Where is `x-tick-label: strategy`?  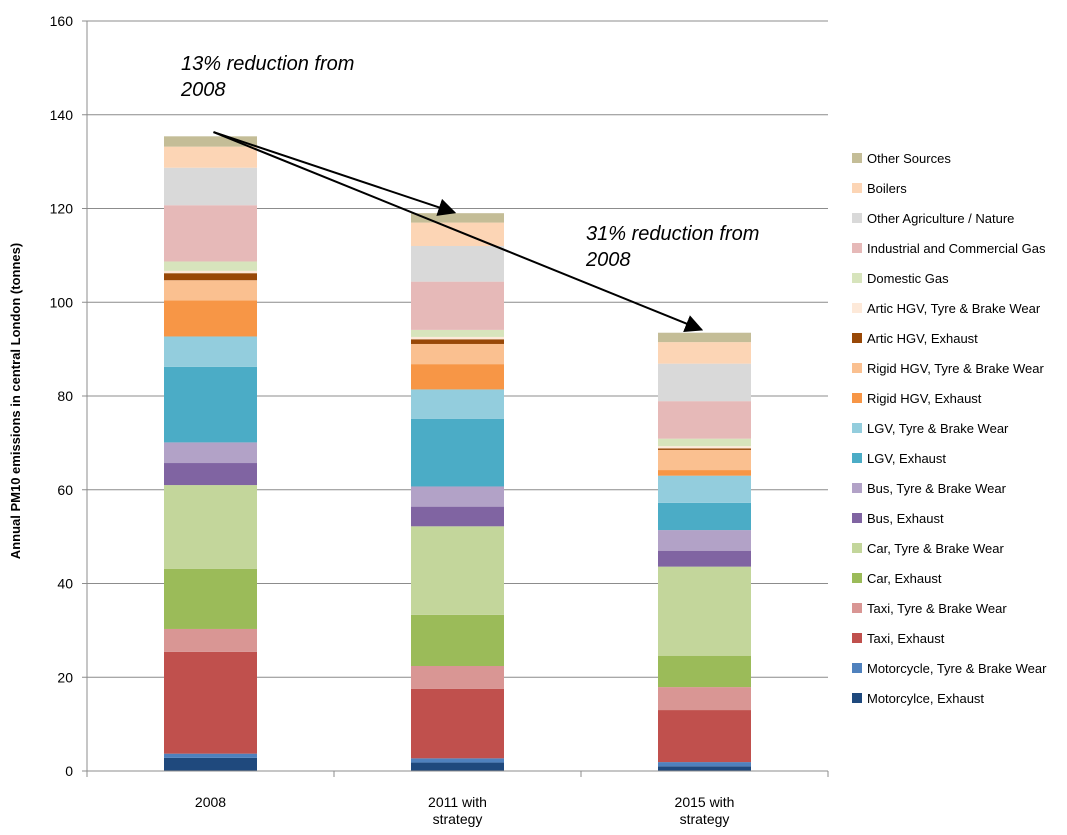 x-tick-label: strategy is located at coordinates (705, 819).